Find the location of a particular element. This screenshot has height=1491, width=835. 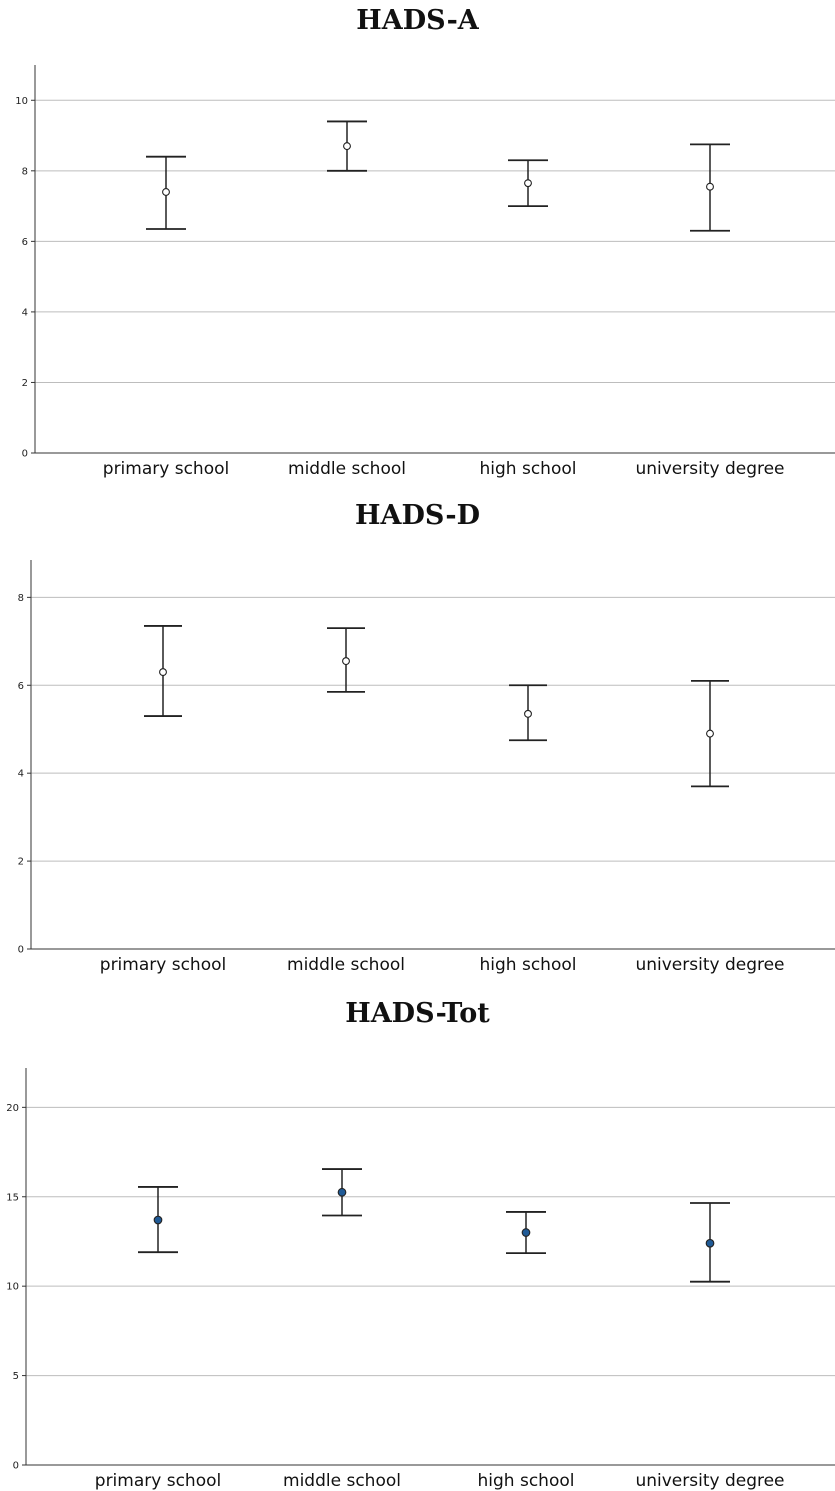

chart-title-hads-d: HADS-D is located at coordinates (417, 515).